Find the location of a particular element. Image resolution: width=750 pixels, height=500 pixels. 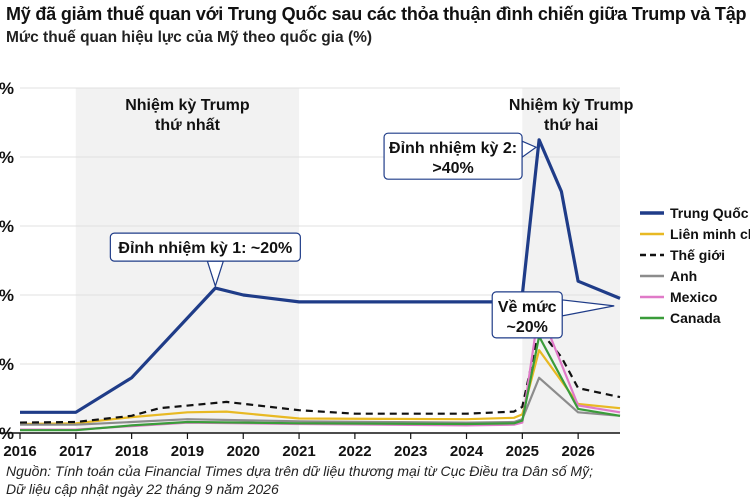

x-tick-label: 2020 is located at coordinates (243, 451).